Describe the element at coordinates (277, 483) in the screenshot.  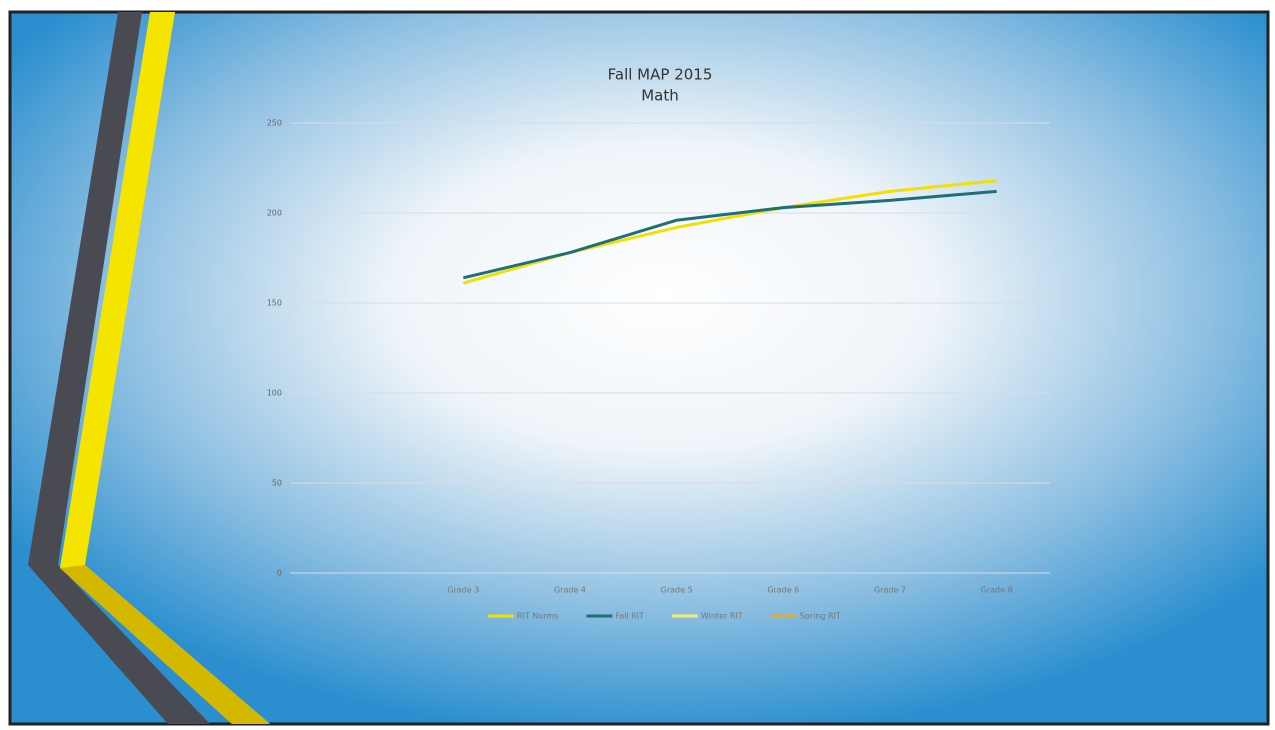
I see `y-tick-label: 50` at that location.